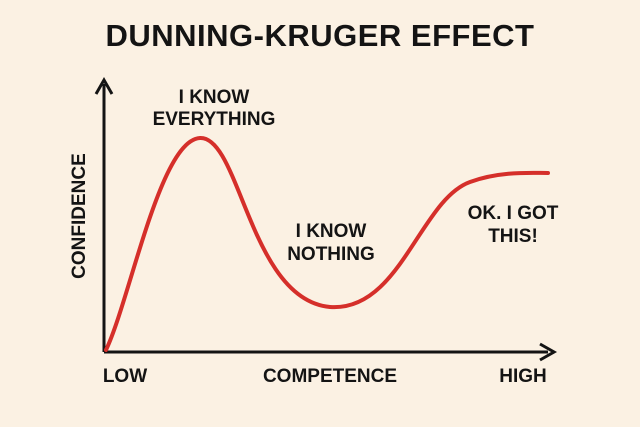 The width and height of the screenshot is (640, 427). Describe the element at coordinates (320, 35) in the screenshot. I see `title: DUNNING-KRUGER EFFECT` at that location.